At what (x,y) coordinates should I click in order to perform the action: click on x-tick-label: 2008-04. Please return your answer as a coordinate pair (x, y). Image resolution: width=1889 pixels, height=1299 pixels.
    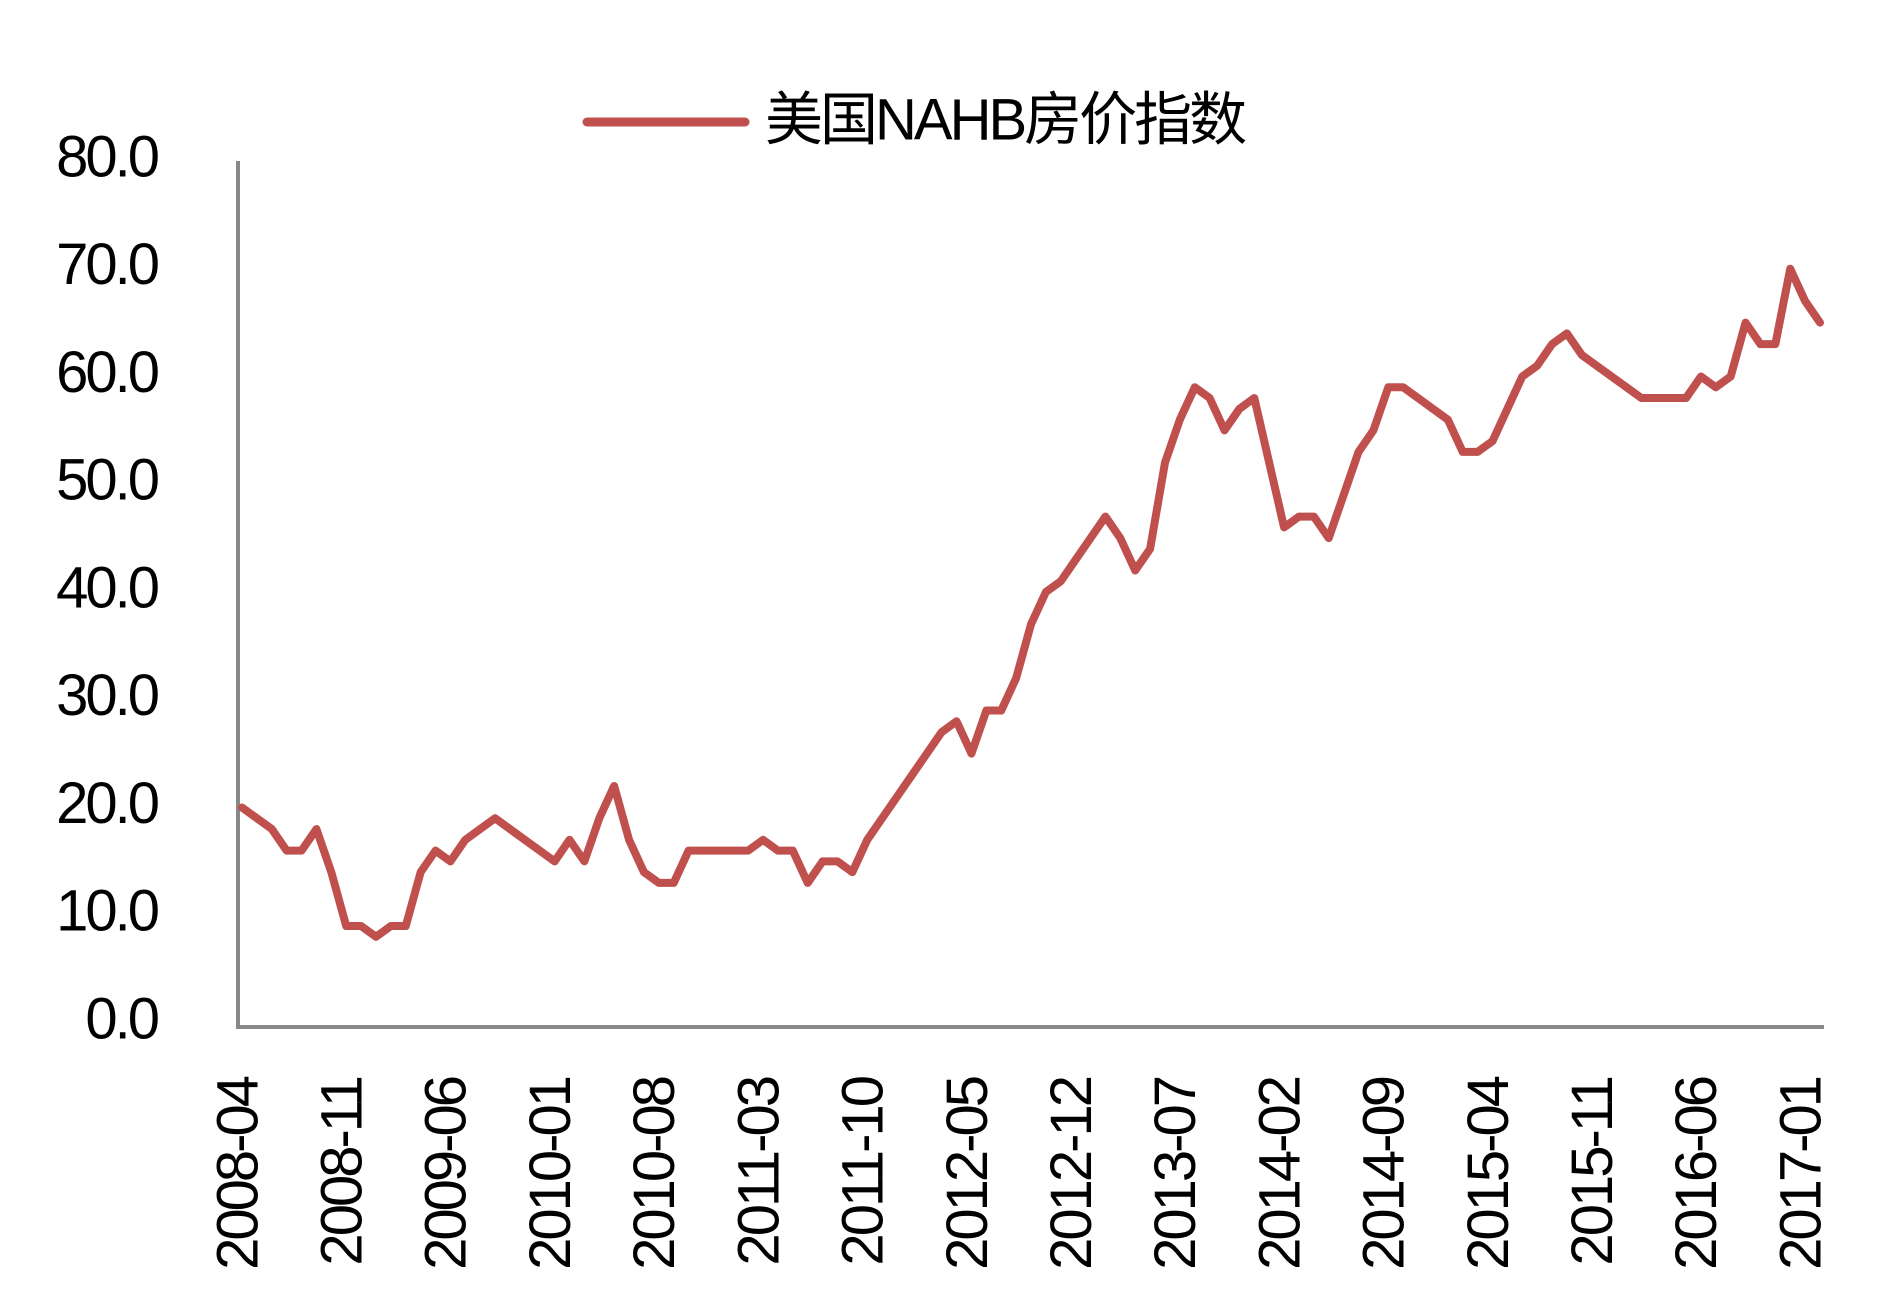
    Looking at the image, I should click on (237, 1173).